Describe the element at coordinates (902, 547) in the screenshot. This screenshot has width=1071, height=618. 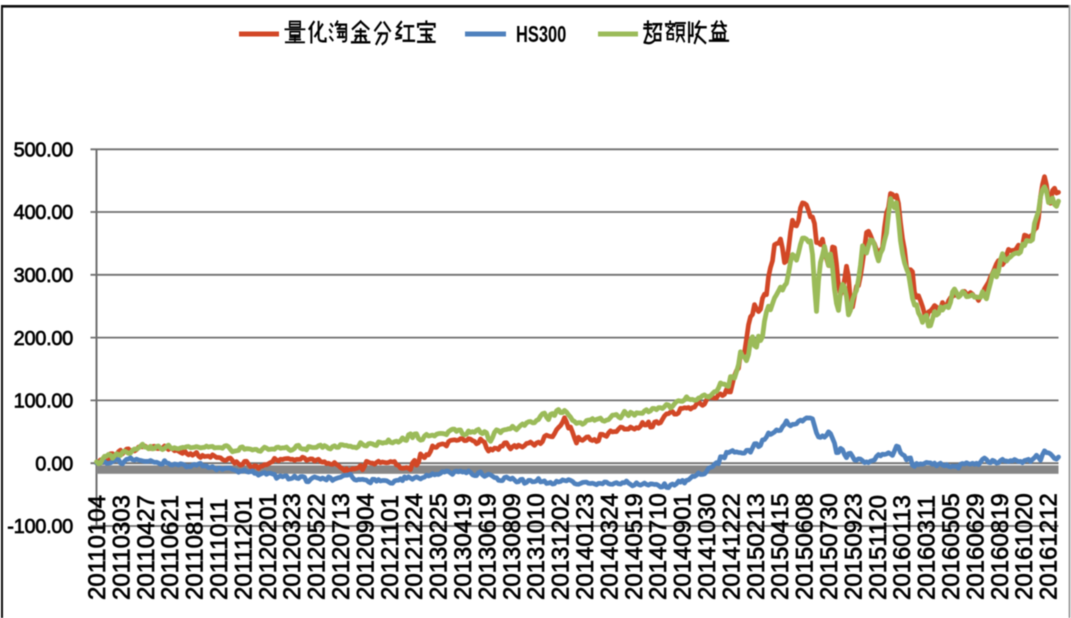
I see `svg-text: 20160113` at that location.